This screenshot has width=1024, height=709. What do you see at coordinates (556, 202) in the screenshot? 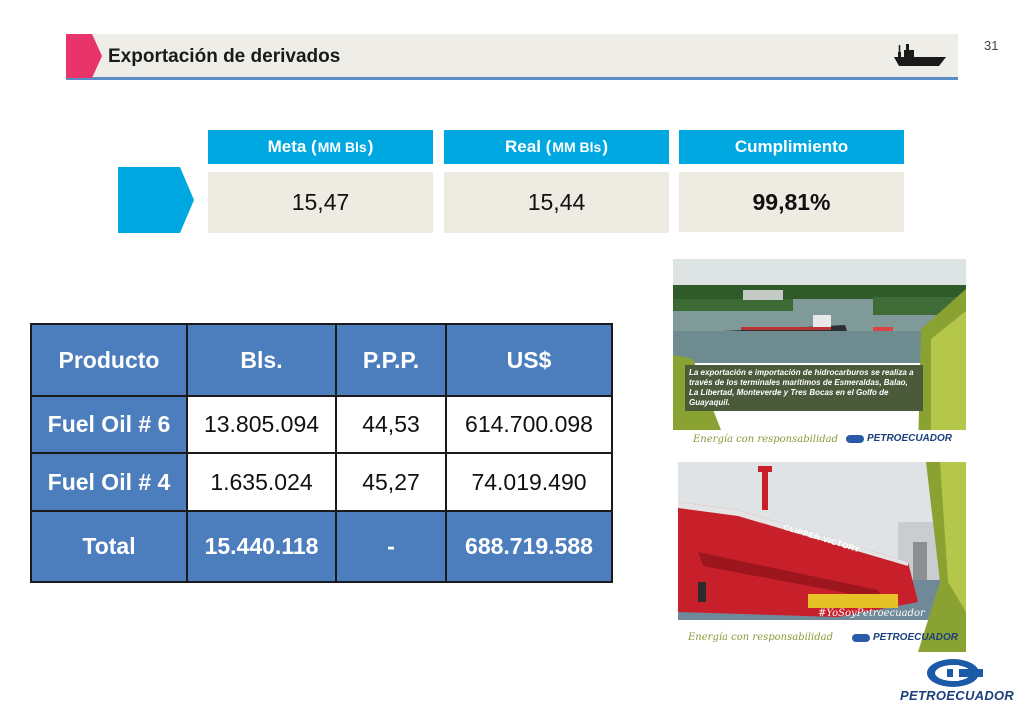
I see `kpi-real-value: 15,44` at bounding box center [556, 202].